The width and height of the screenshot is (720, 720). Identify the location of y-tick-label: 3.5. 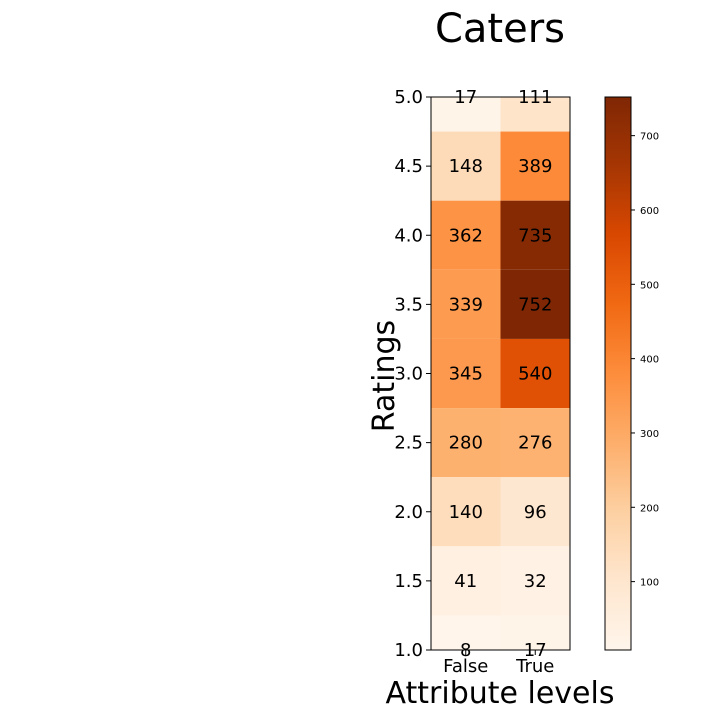
(408, 304).